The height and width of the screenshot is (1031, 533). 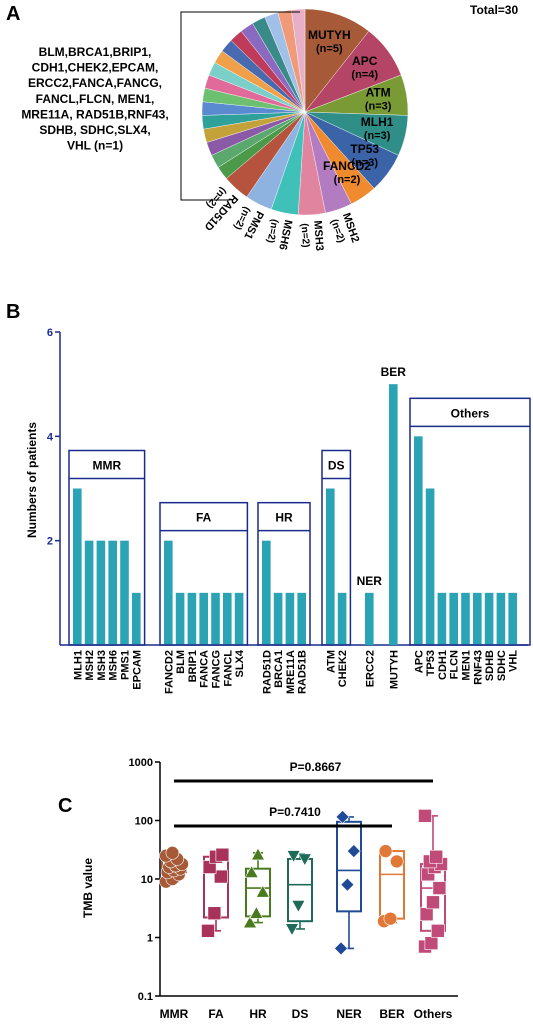 What do you see at coordinates (316, 767) in the screenshot?
I see `p-value-label: P=0.8667` at bounding box center [316, 767].